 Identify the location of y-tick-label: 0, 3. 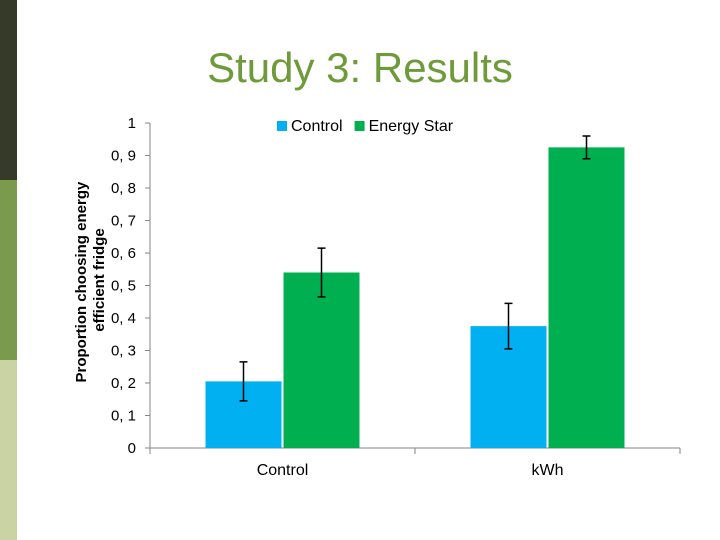
(123, 351).